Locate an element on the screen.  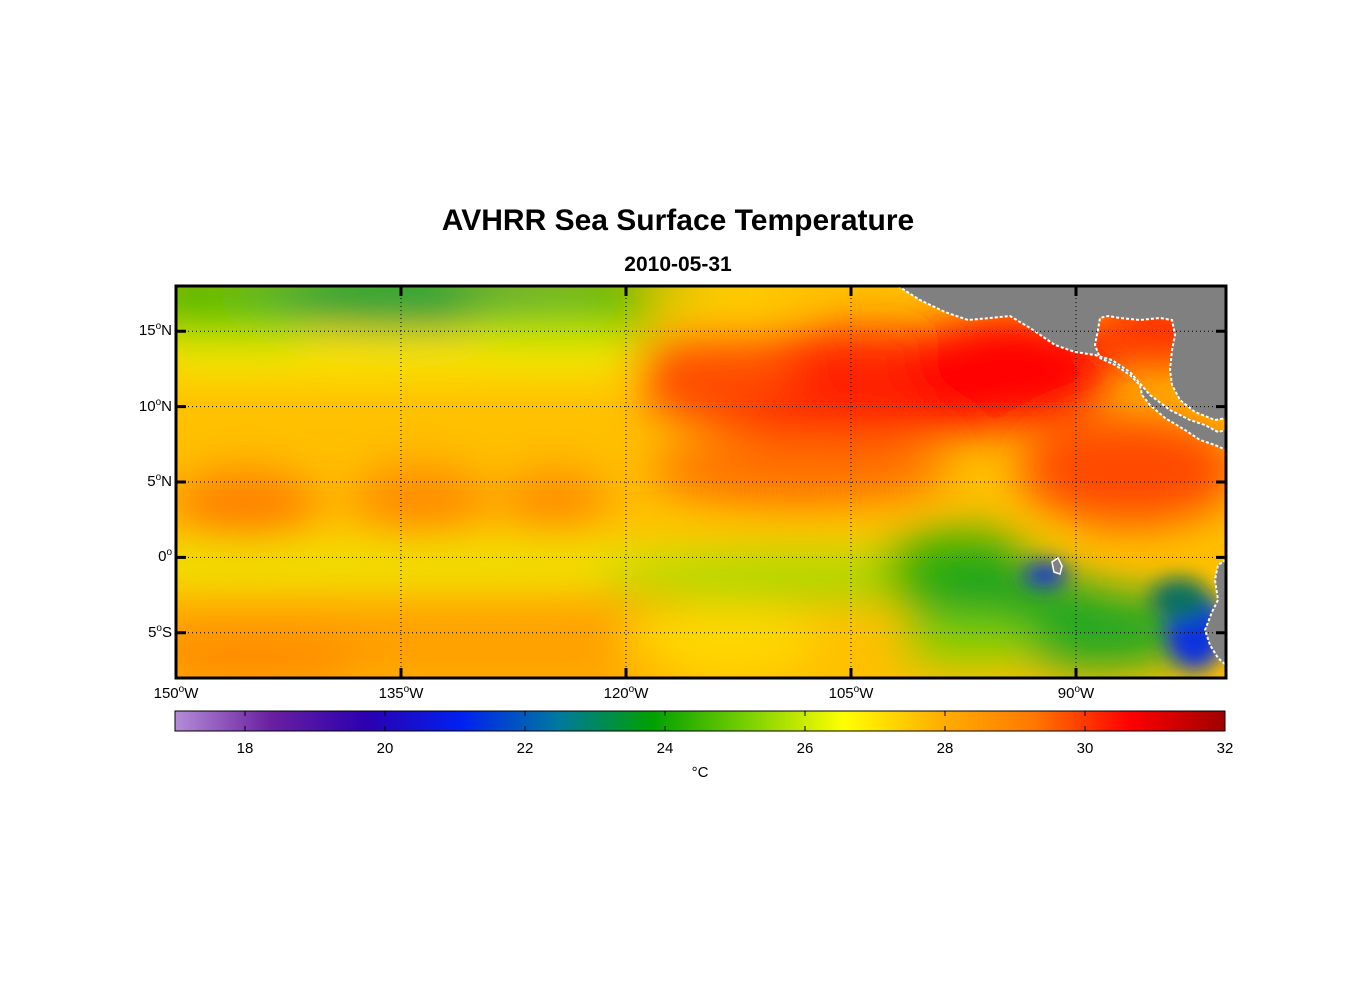
y-tick-5n: 5oN is located at coordinates (159, 481).